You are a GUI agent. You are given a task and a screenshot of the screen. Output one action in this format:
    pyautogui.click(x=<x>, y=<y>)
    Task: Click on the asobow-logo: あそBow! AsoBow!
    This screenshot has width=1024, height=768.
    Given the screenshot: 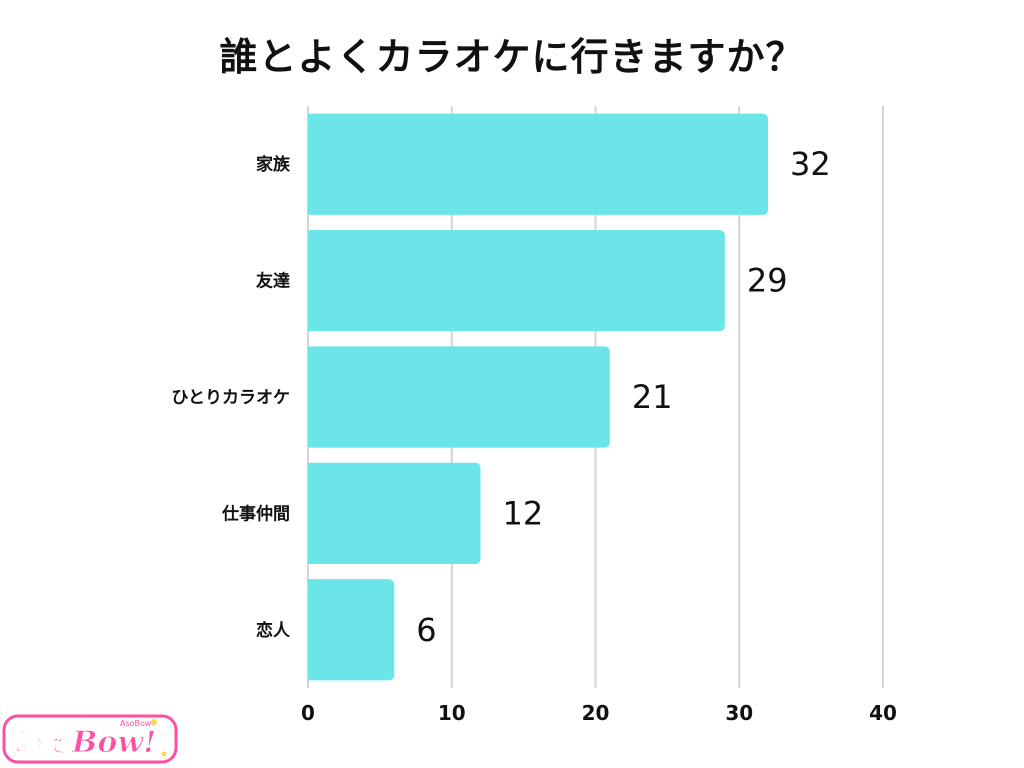 What is the action you would take?
    pyautogui.click(x=90, y=739)
    